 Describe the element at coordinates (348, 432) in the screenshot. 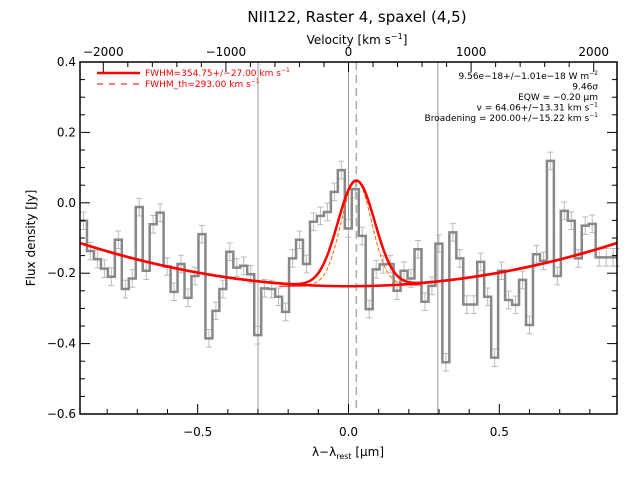

I see `x-tick-label: 0.0` at that location.